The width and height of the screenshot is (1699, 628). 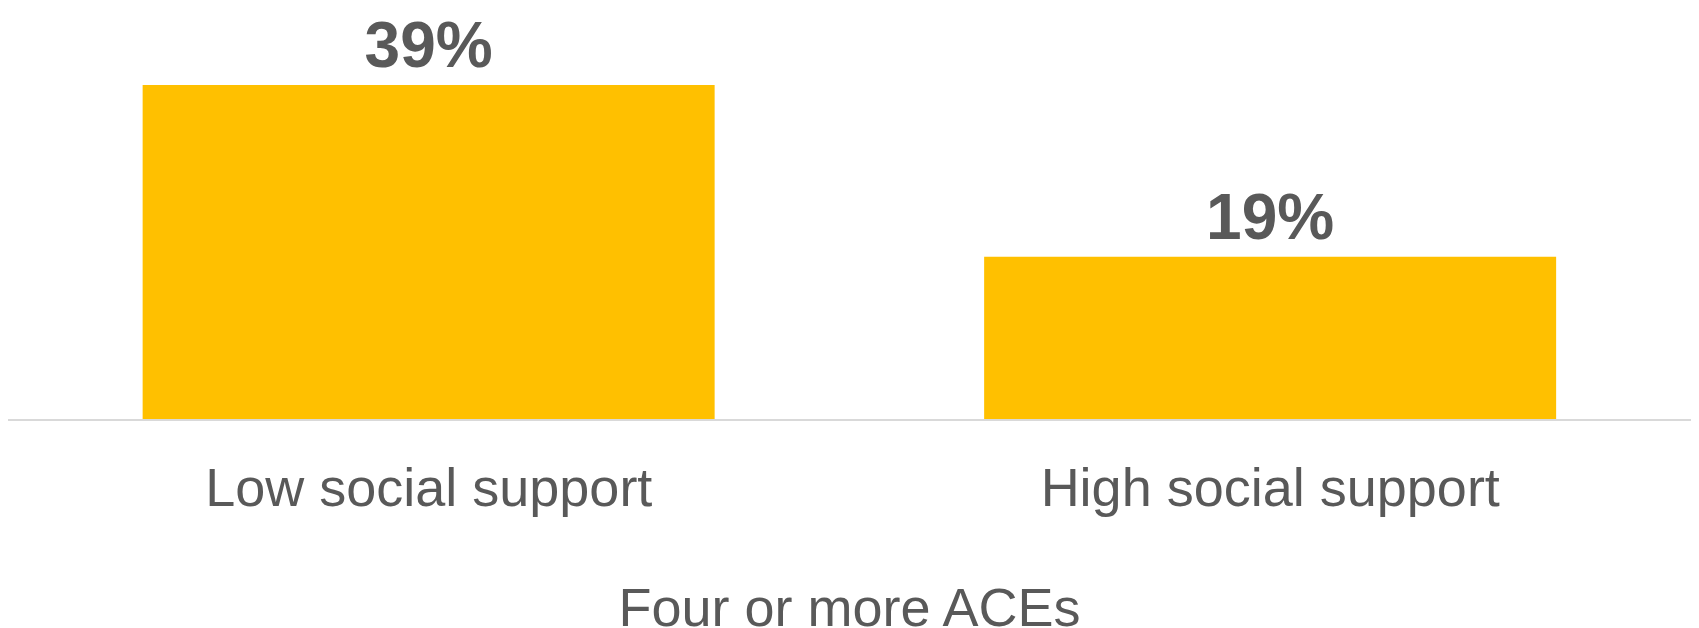 I want to click on x-tick-label: Low social support, so click(x=429, y=487).